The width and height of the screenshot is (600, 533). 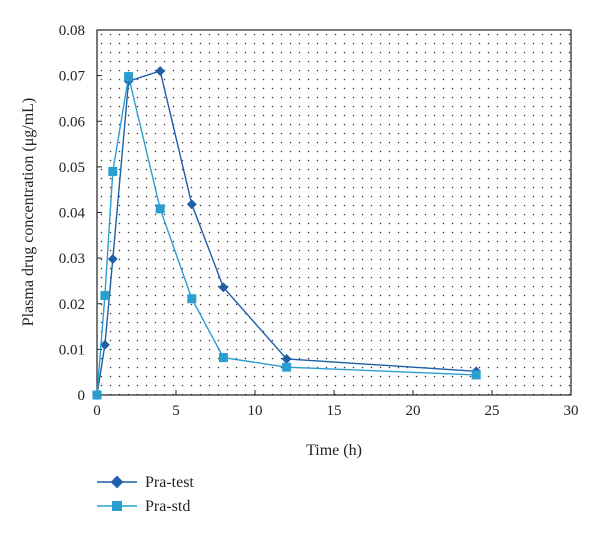 I want to click on x-tick-label: 20, so click(x=413, y=411).